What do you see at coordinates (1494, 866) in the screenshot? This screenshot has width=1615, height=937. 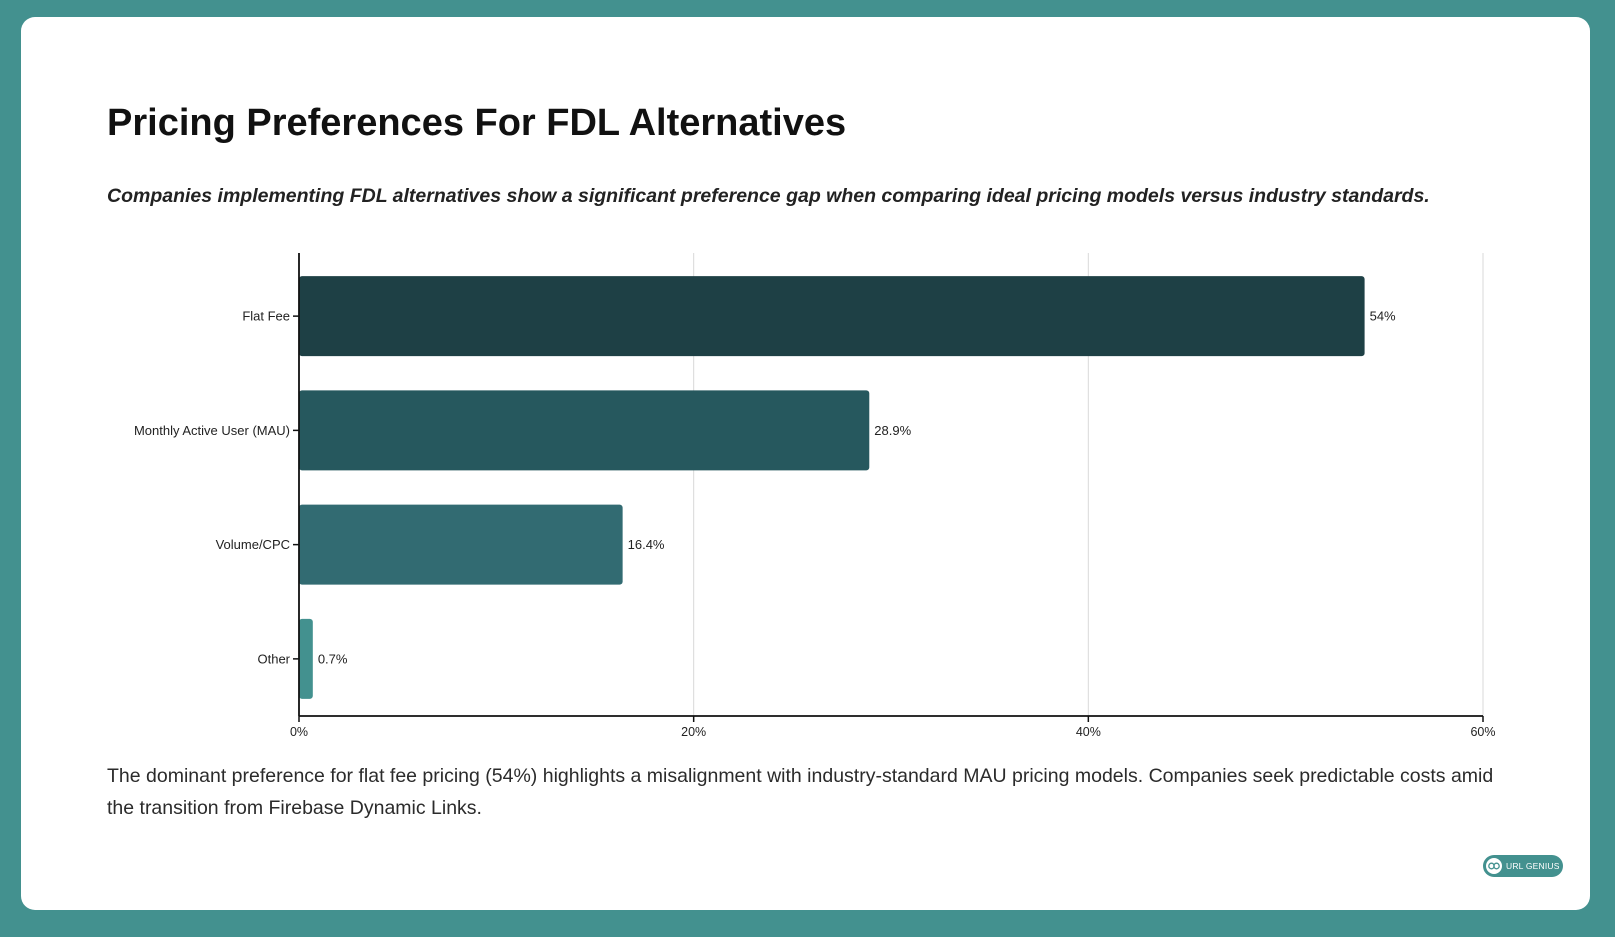 I see `link-icon` at bounding box center [1494, 866].